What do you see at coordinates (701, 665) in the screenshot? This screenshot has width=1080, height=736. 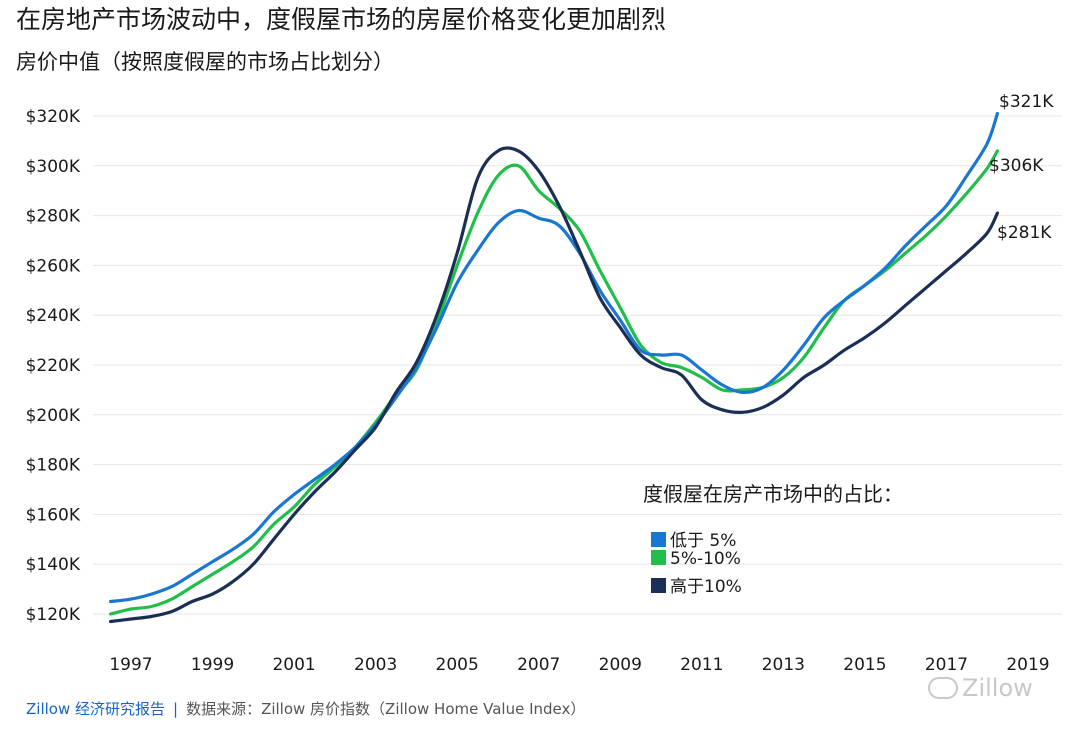 I see `x-tick-label: 2011` at bounding box center [701, 665].